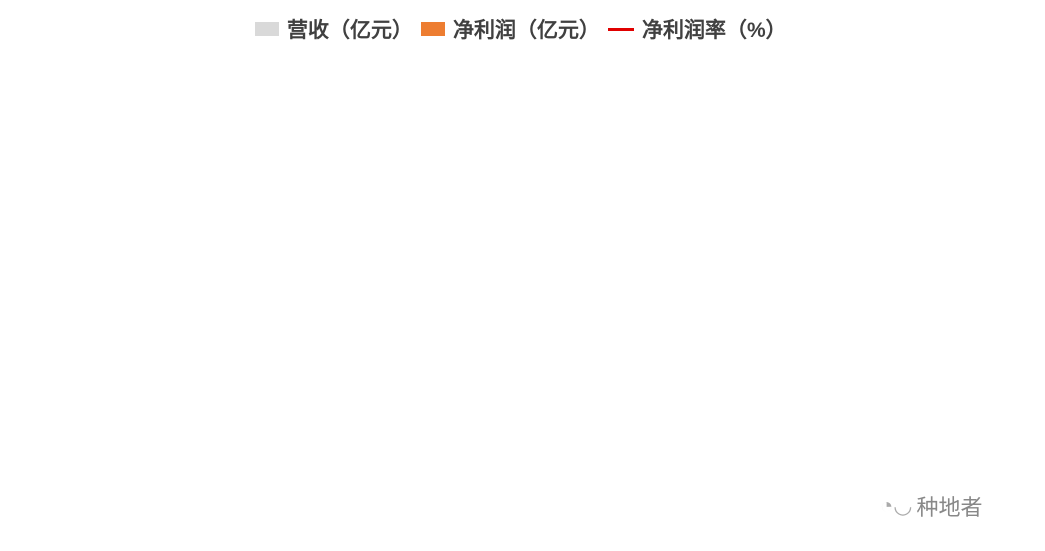 The image size is (1045, 551). Describe the element at coordinates (852, 466) in the screenshot. I see `profit-label: 74` at that location.